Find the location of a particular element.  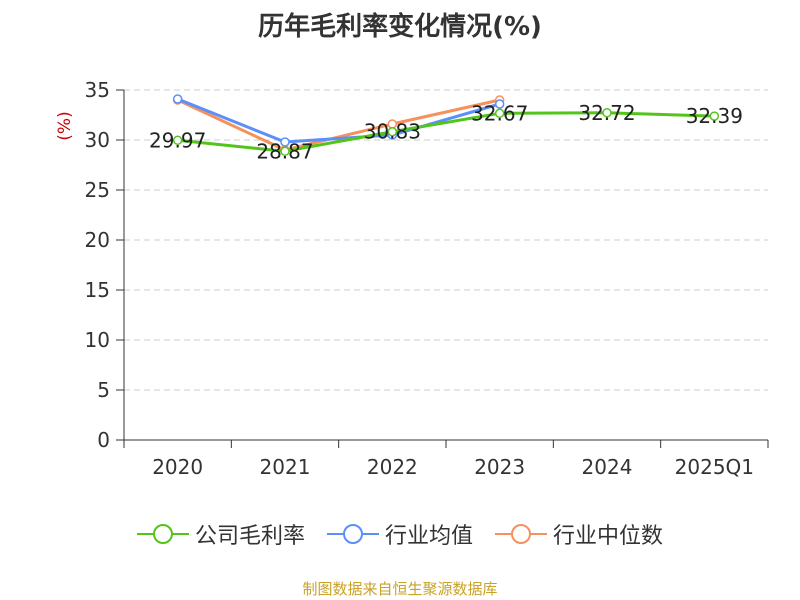

y-axis-label: (%) is located at coordinates (65, 125).